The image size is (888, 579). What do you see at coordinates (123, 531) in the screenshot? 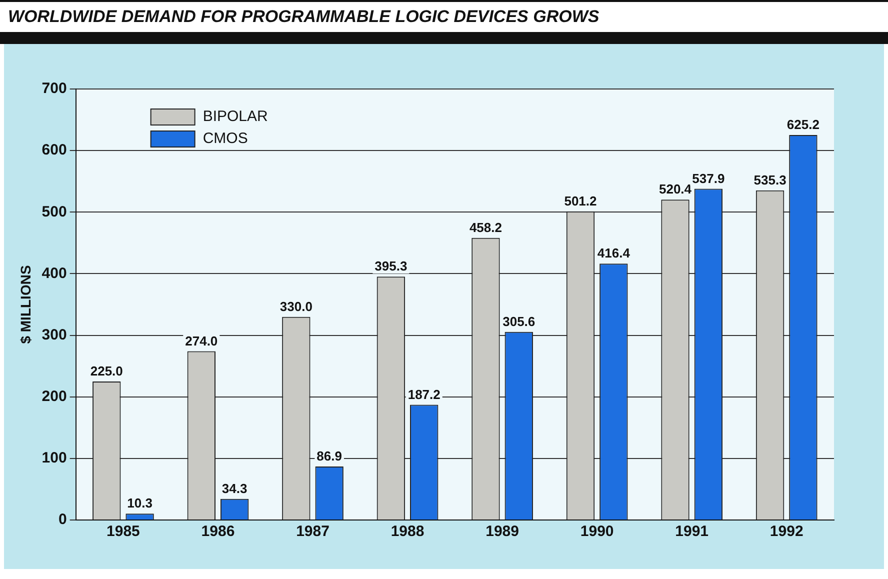
I see `x-tick-label: 1985` at bounding box center [123, 531].